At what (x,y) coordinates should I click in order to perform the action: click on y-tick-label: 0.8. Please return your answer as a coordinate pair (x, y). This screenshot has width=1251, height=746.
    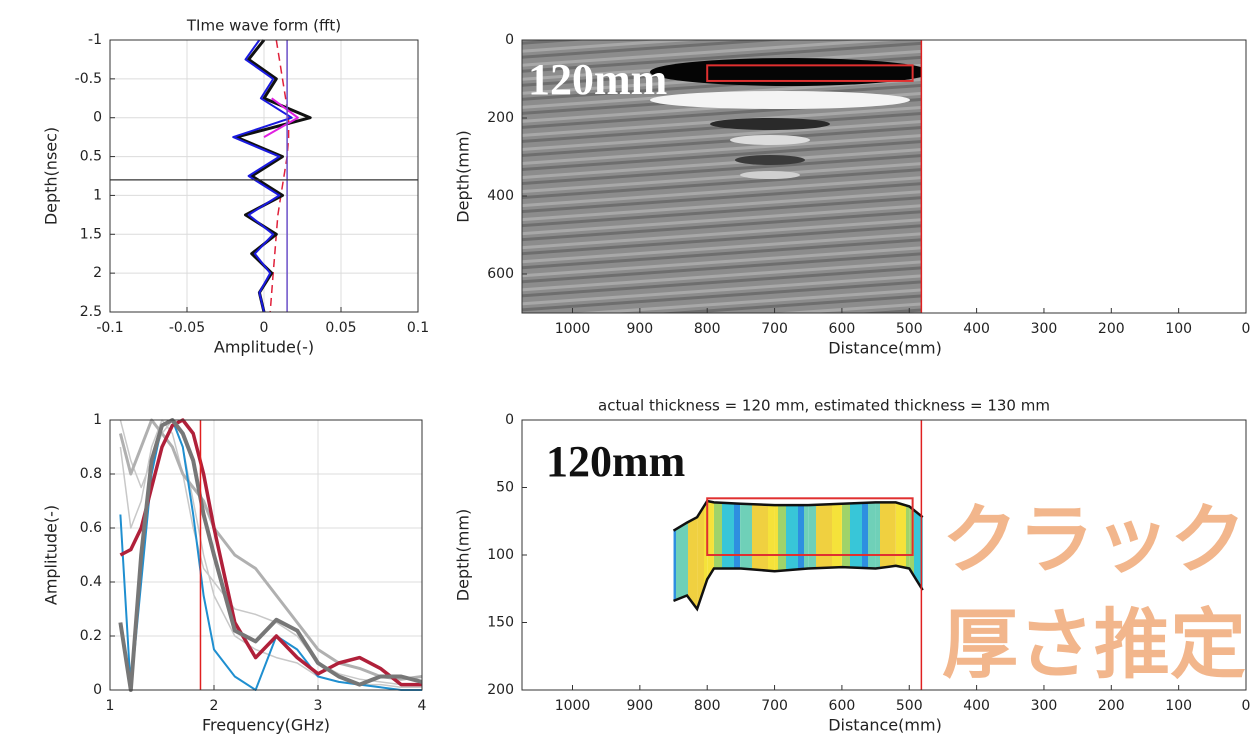
    Looking at the image, I should click on (91, 474).